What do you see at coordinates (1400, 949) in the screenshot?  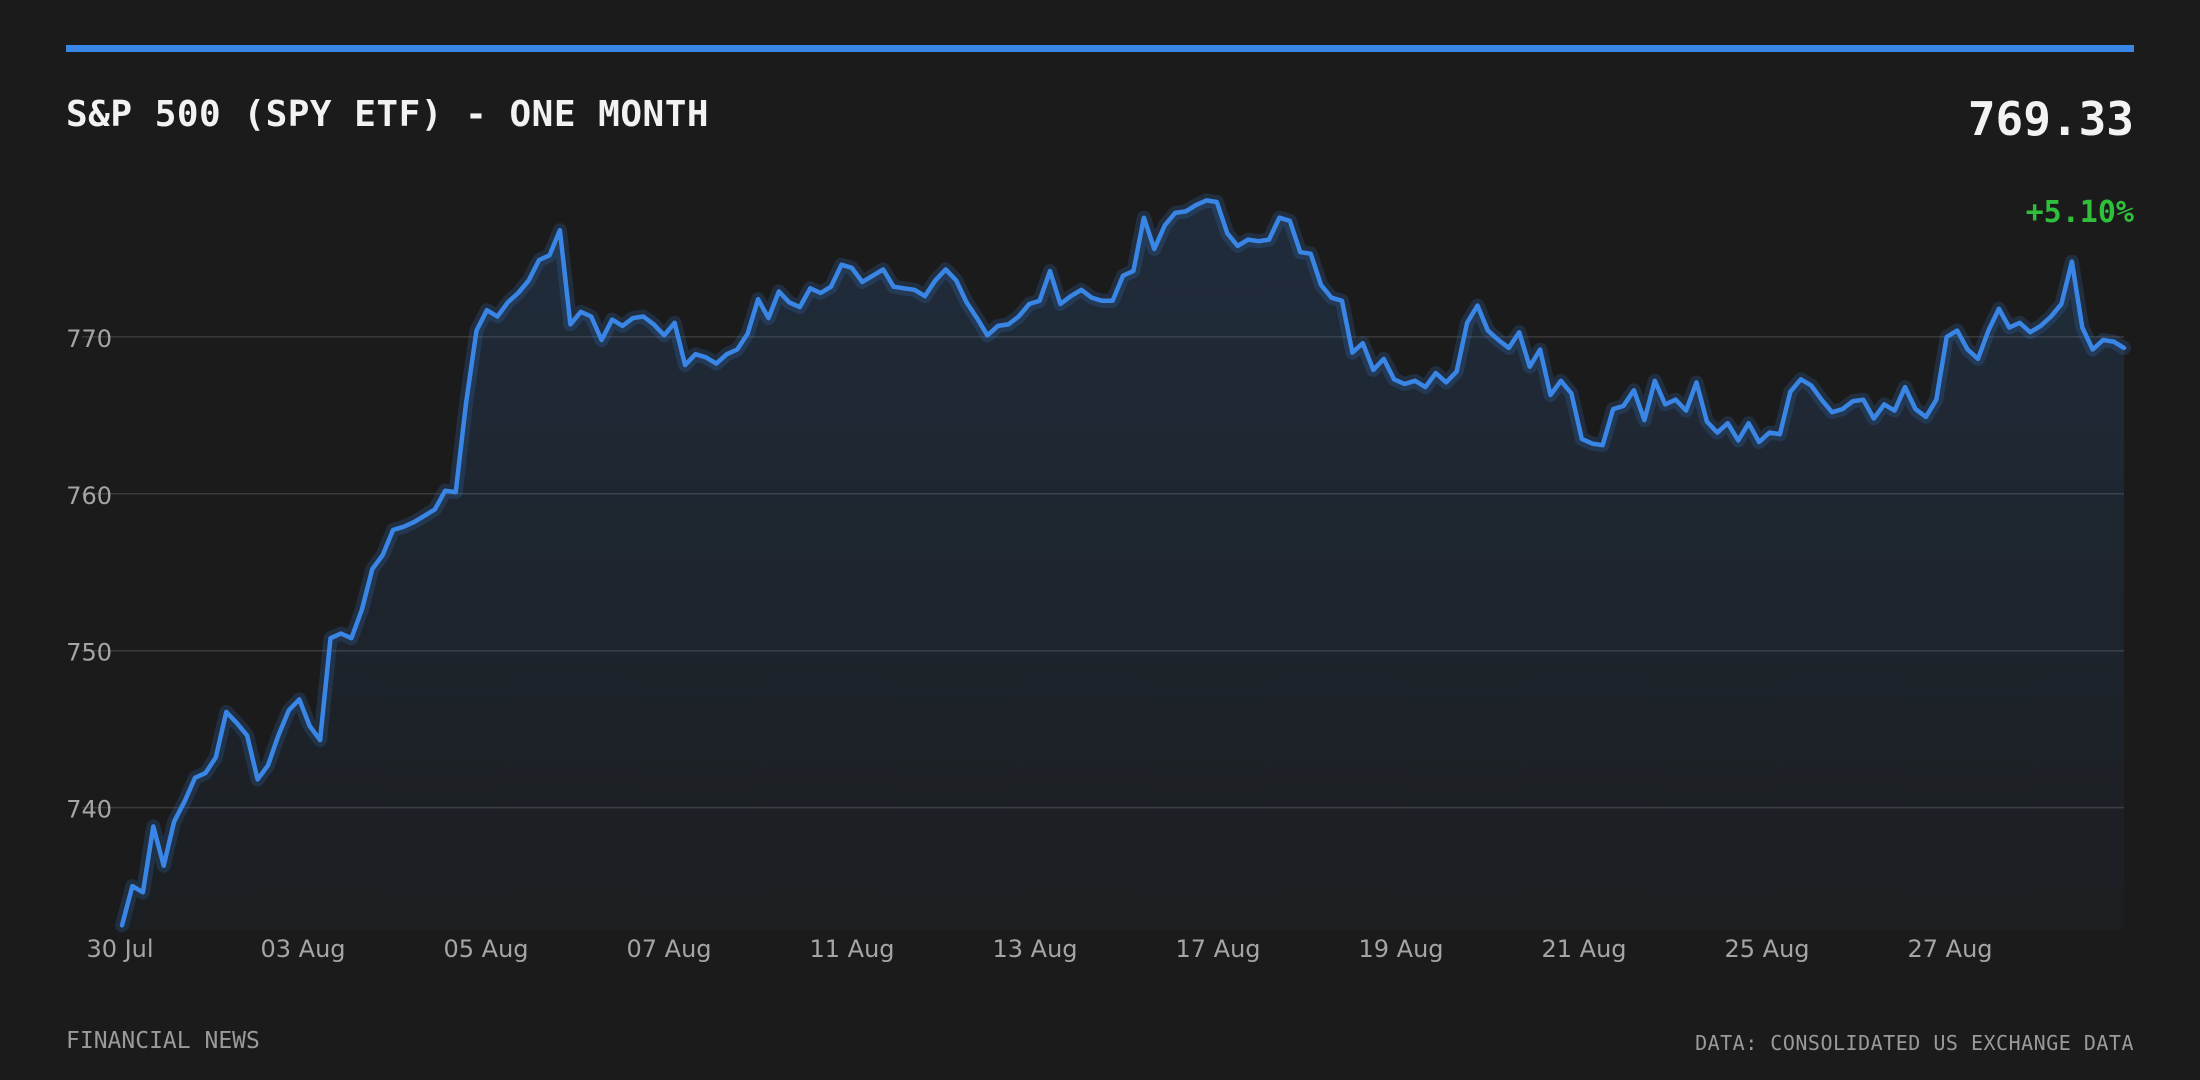 I see `x-tick-label: 19 Aug` at bounding box center [1400, 949].